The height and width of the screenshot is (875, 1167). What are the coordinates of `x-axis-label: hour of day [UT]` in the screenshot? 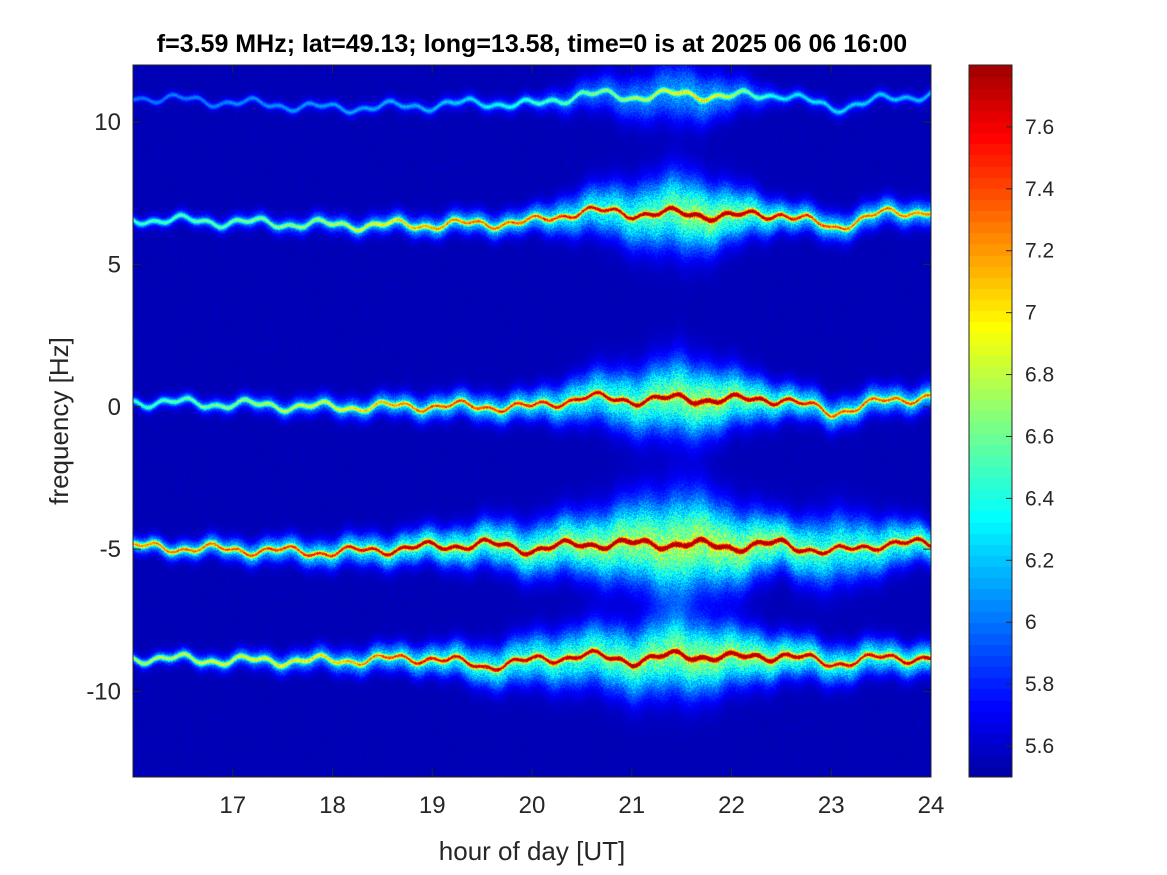 It's located at (532, 851).